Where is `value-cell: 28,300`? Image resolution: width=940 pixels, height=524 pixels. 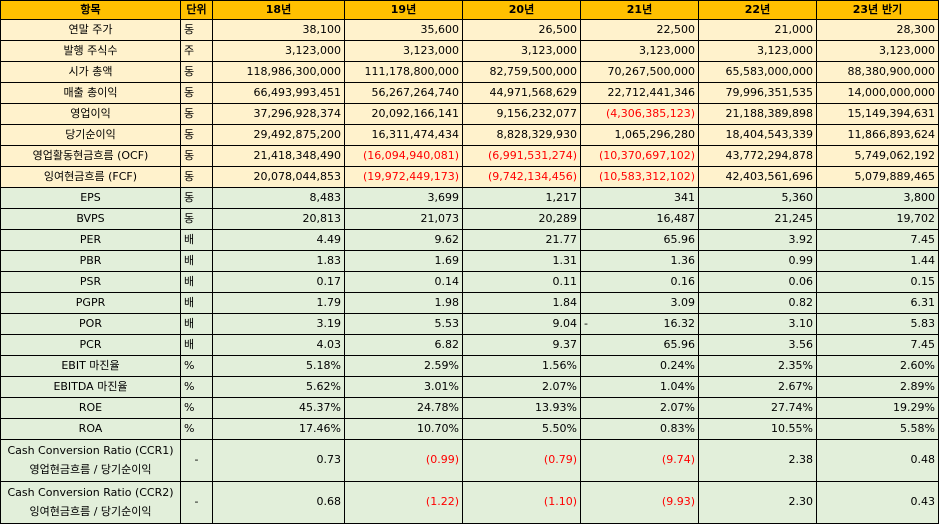
value-cell: 28,300 is located at coordinates (877, 30).